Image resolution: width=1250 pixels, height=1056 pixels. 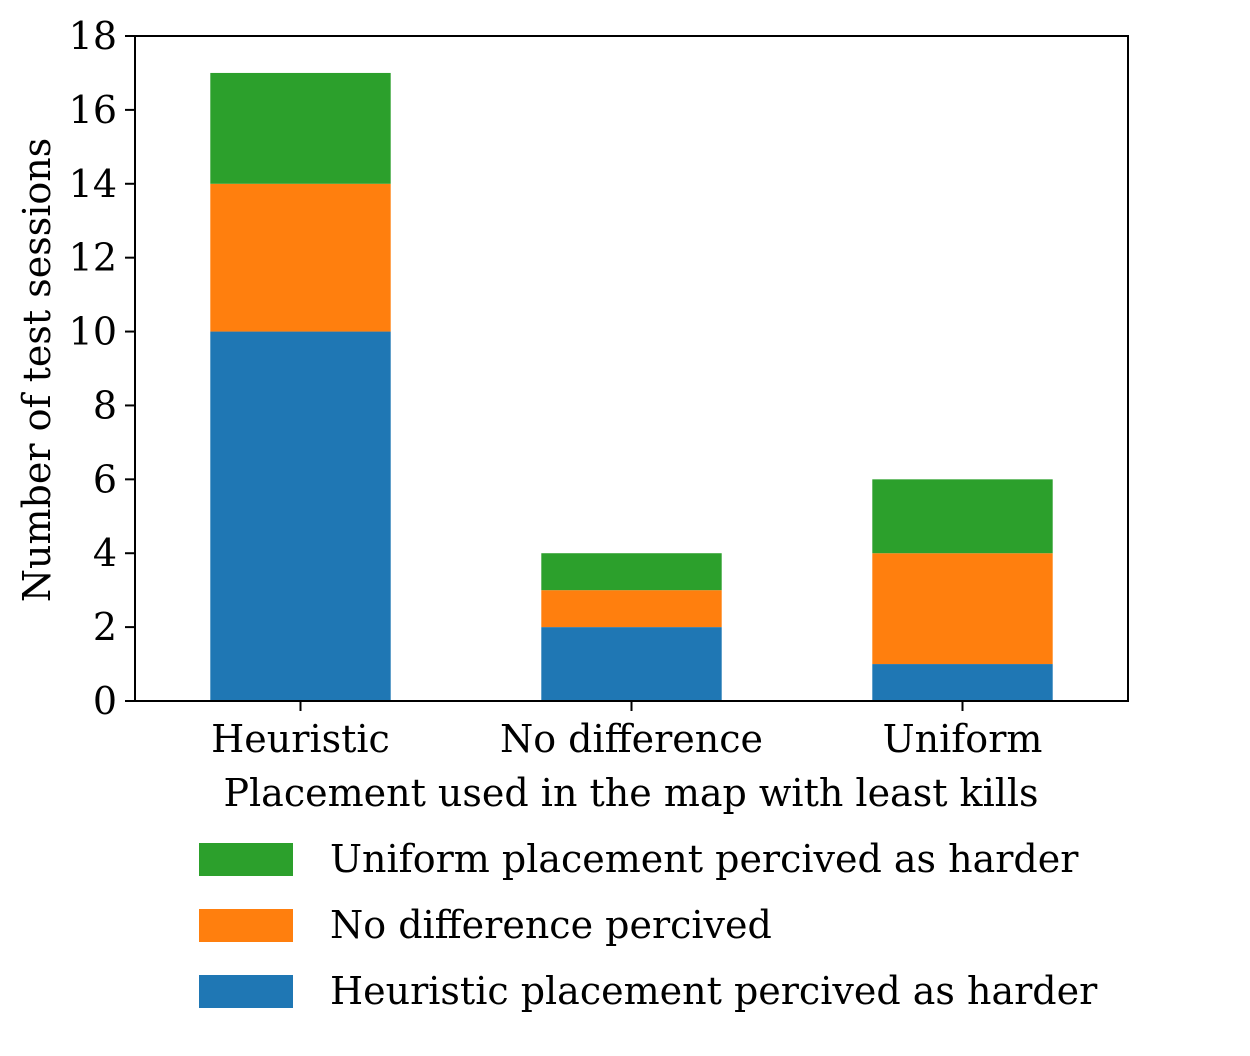 I want to click on y-tick-label: 12, so click(x=93, y=258).